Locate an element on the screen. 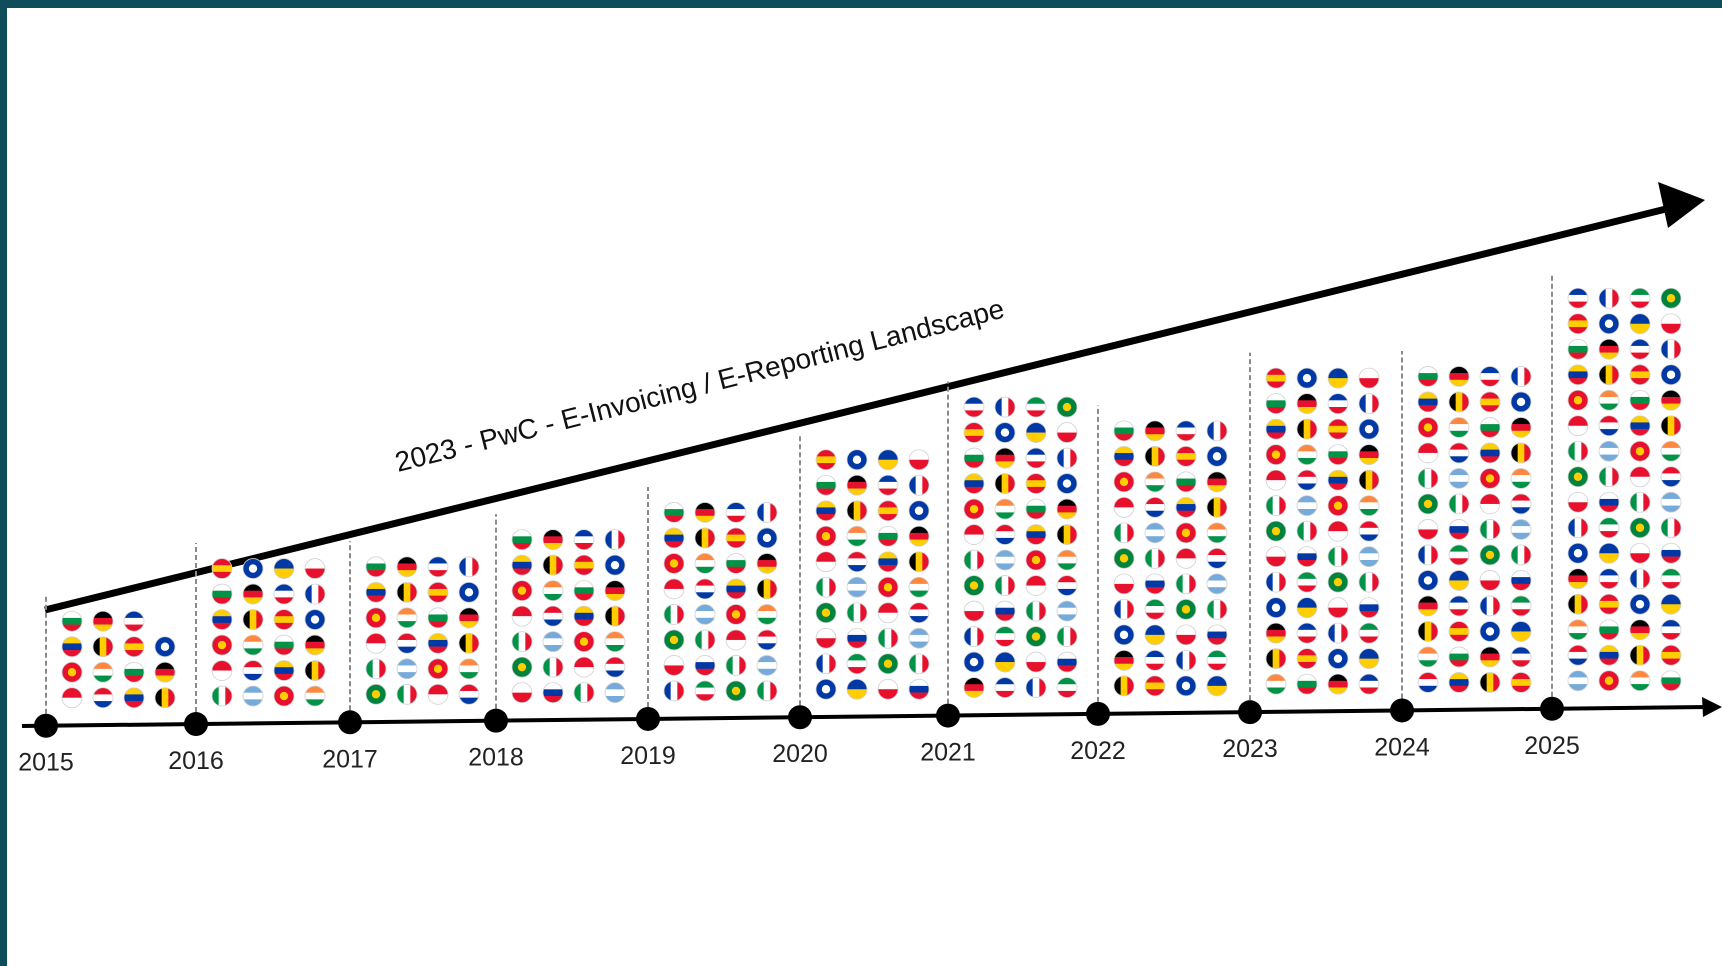 Image resolution: width=1722 pixels, height=966 pixels. year-label: 2025 is located at coordinates (1552, 746).